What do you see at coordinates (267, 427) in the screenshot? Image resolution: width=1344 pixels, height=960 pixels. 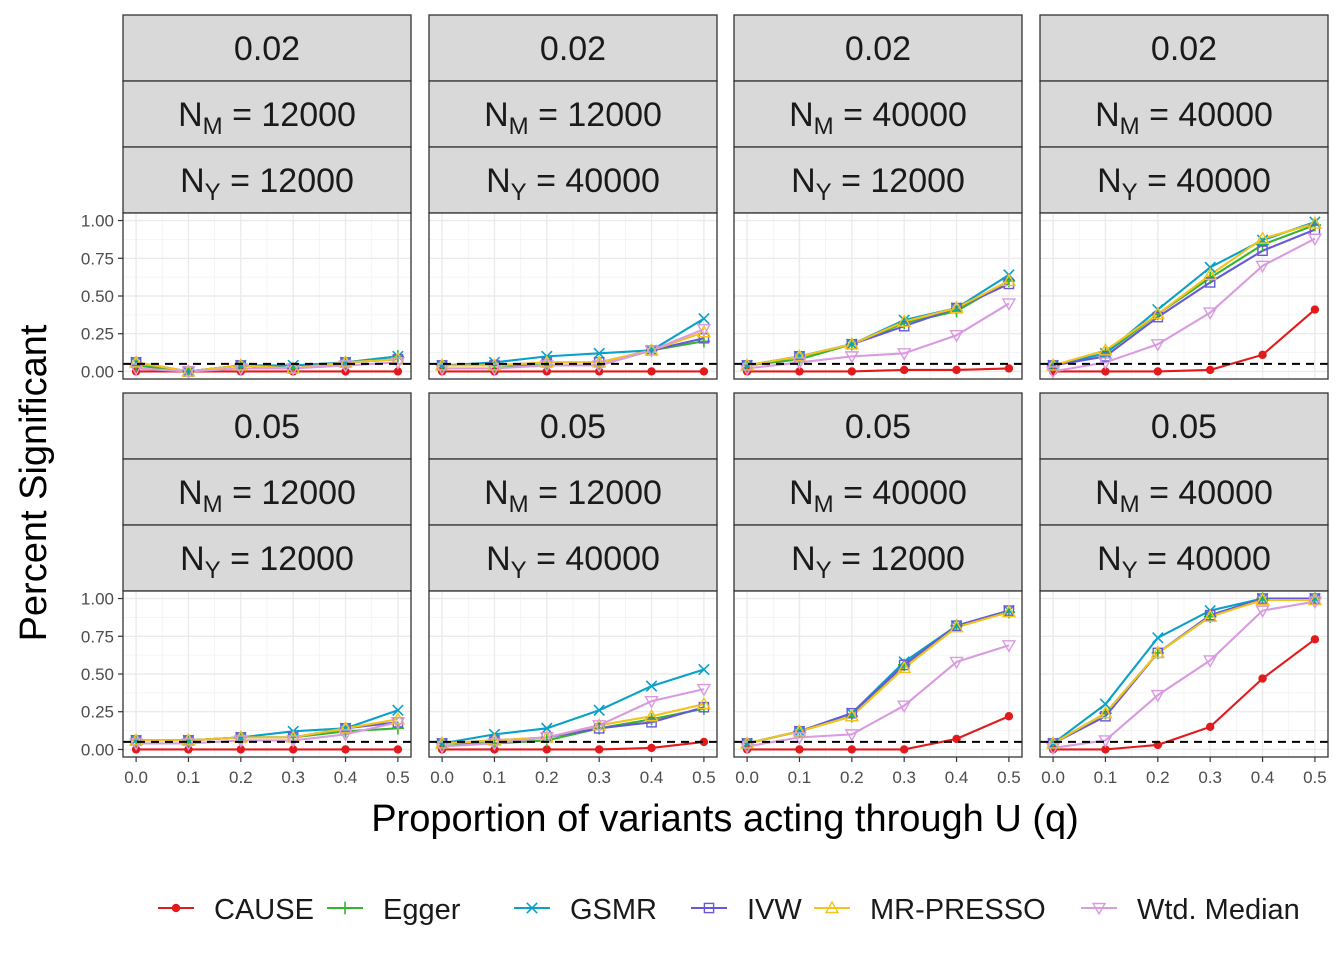 I see `strip-label: 0.05` at bounding box center [267, 427].